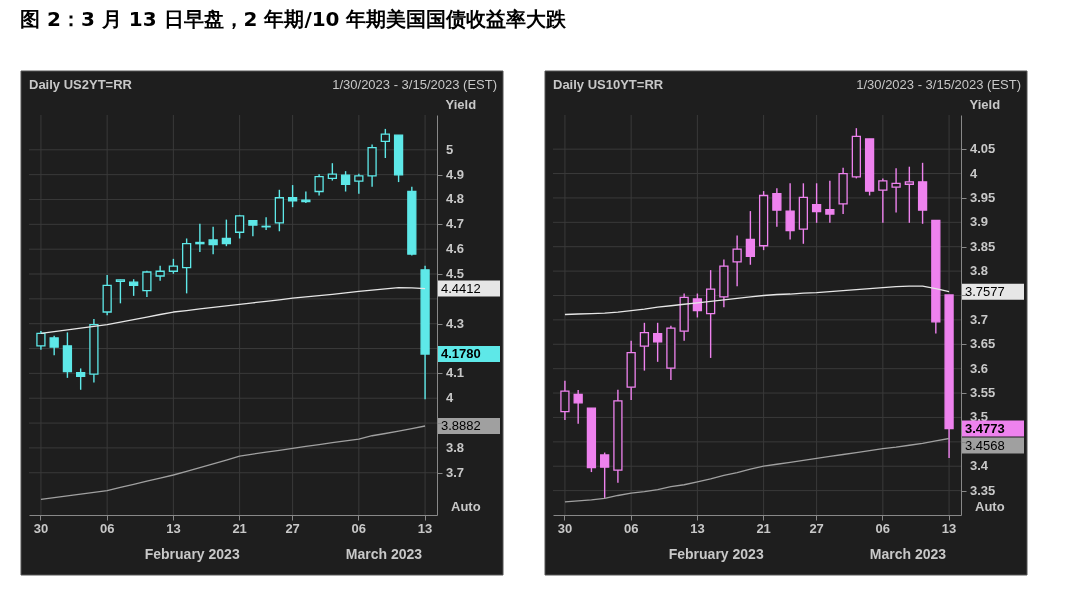  I want to click on y-tick-label: 4.3, so click(455, 323).